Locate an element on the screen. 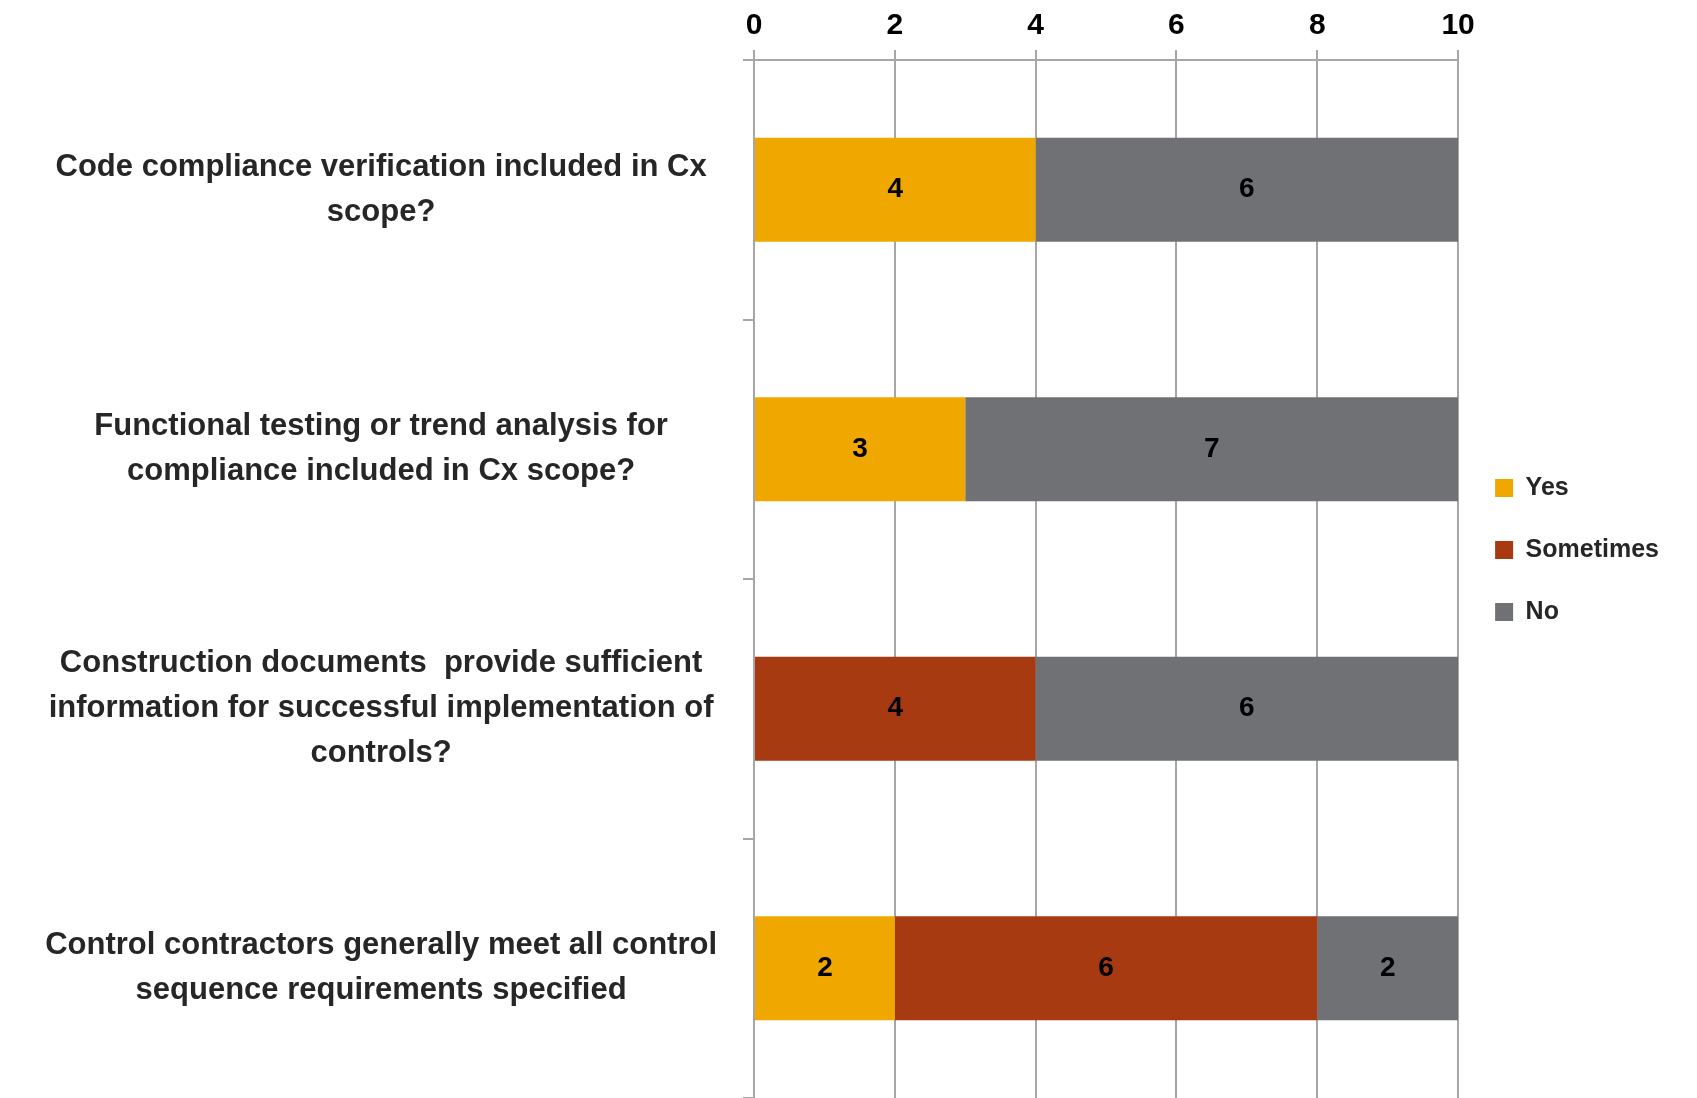 This screenshot has width=1697, height=1098. x-tick-label: 10 is located at coordinates (1458, 24).